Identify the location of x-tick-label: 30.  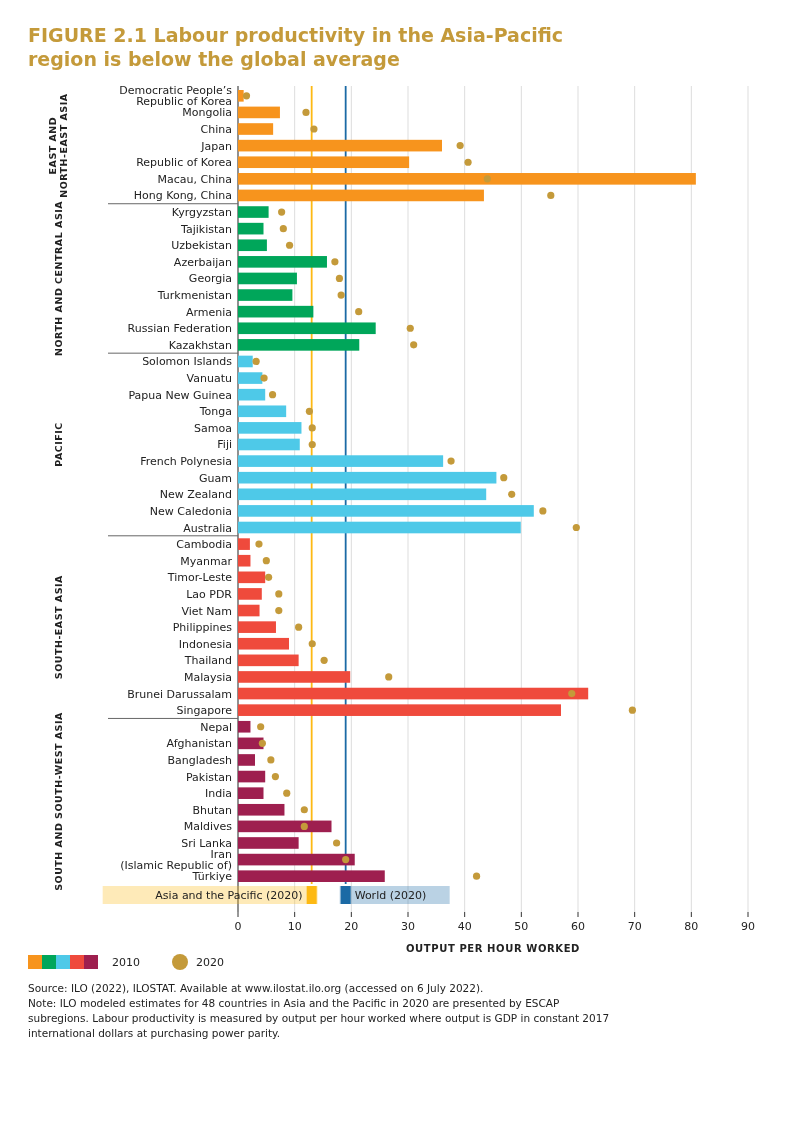
(408, 926).